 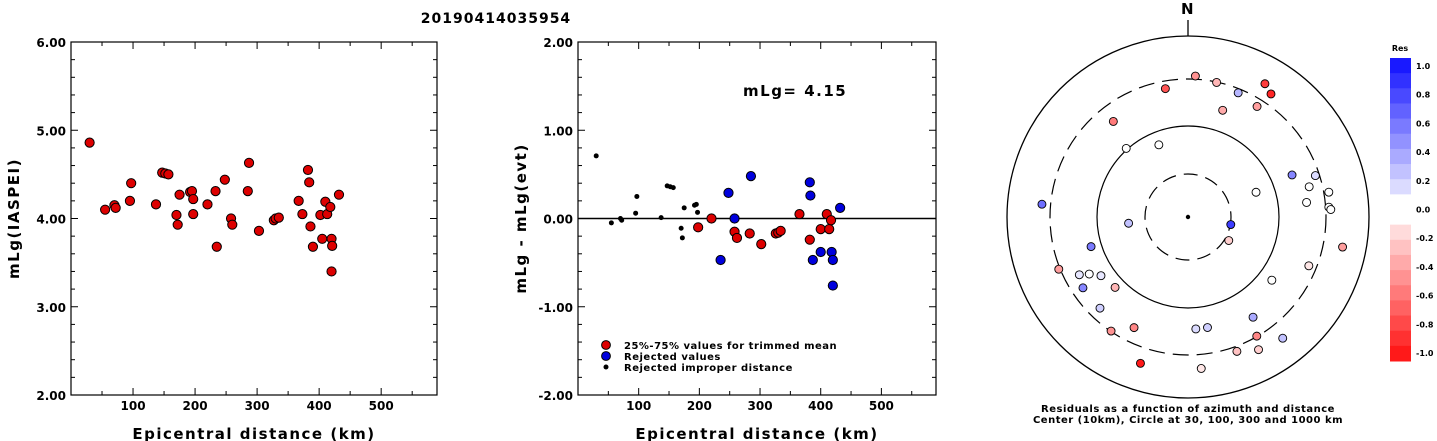 What do you see at coordinates (555, 308) in the screenshot?
I see `y-tick-label: -1.00` at bounding box center [555, 308].